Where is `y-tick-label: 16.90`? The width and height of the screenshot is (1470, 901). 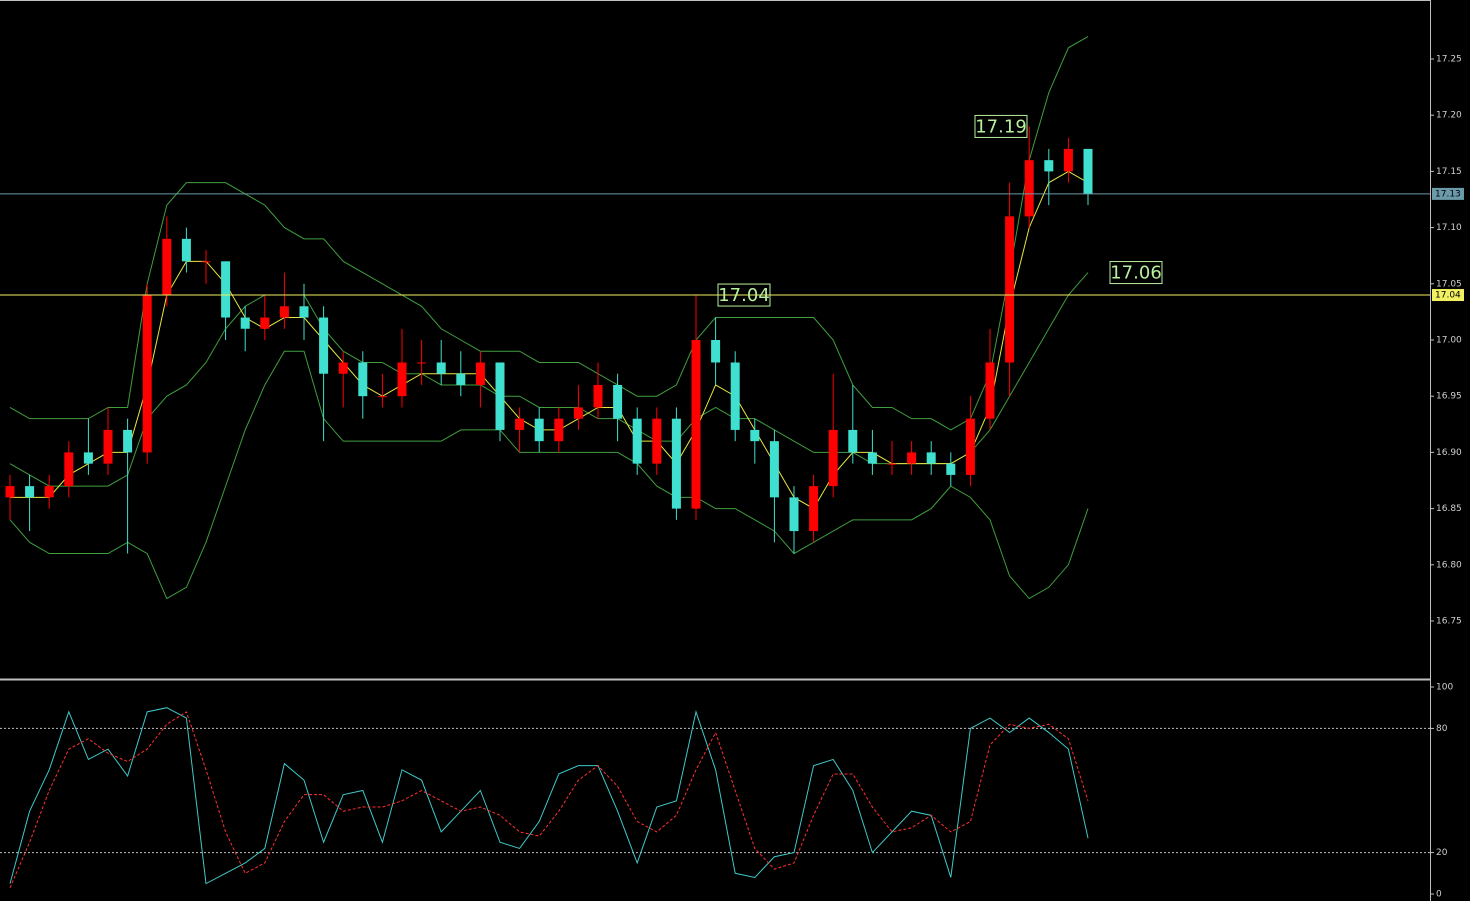
y-tick-label: 16.90 is located at coordinates (1449, 453).